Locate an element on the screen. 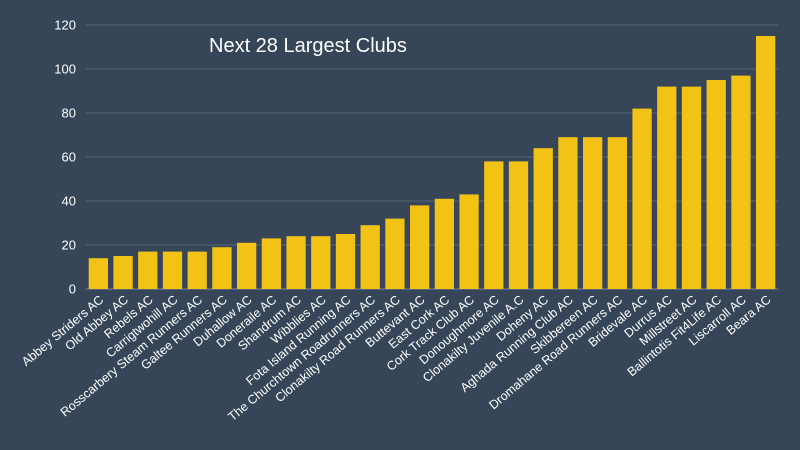  y-axis: 0 20 40 60 80 100 120 is located at coordinates (65, 157).